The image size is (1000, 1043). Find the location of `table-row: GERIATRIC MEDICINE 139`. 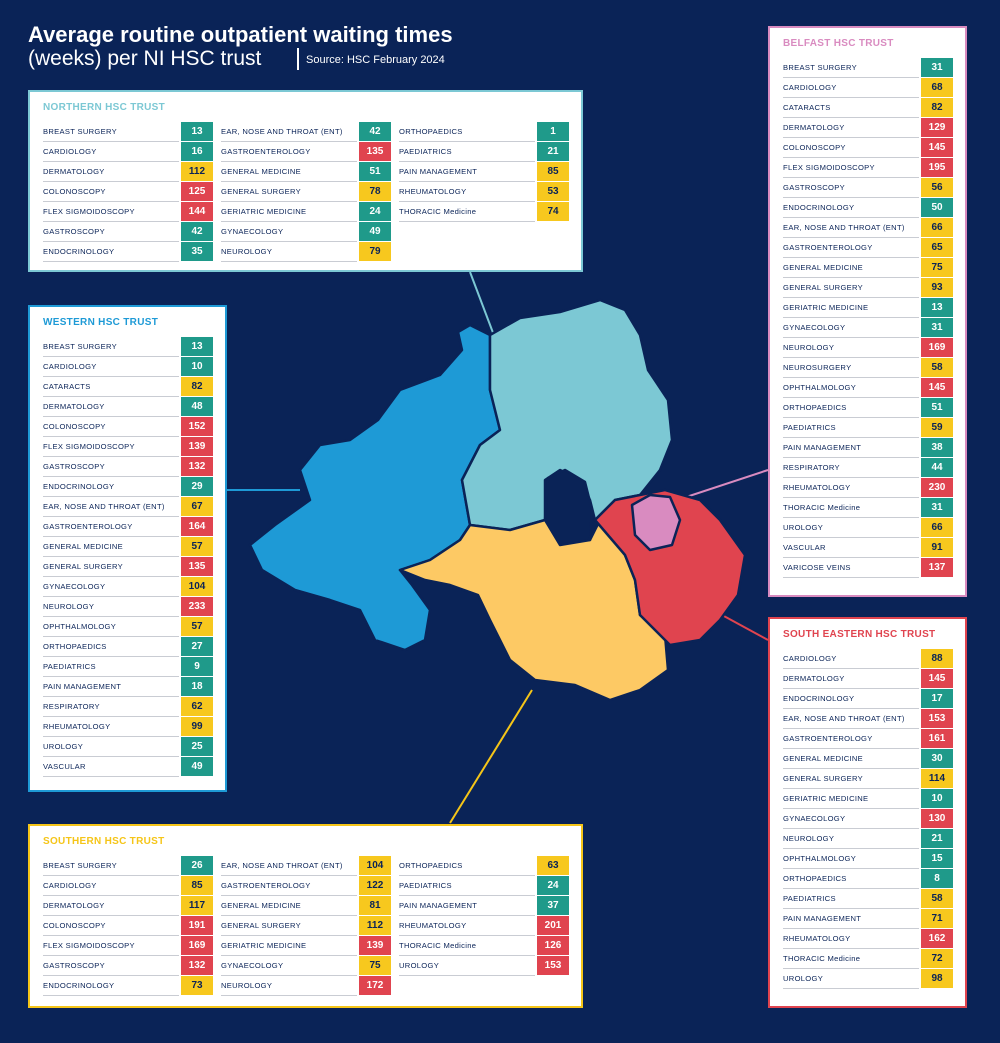

table-row: GERIATRIC MEDICINE 139 is located at coordinates (306, 946).